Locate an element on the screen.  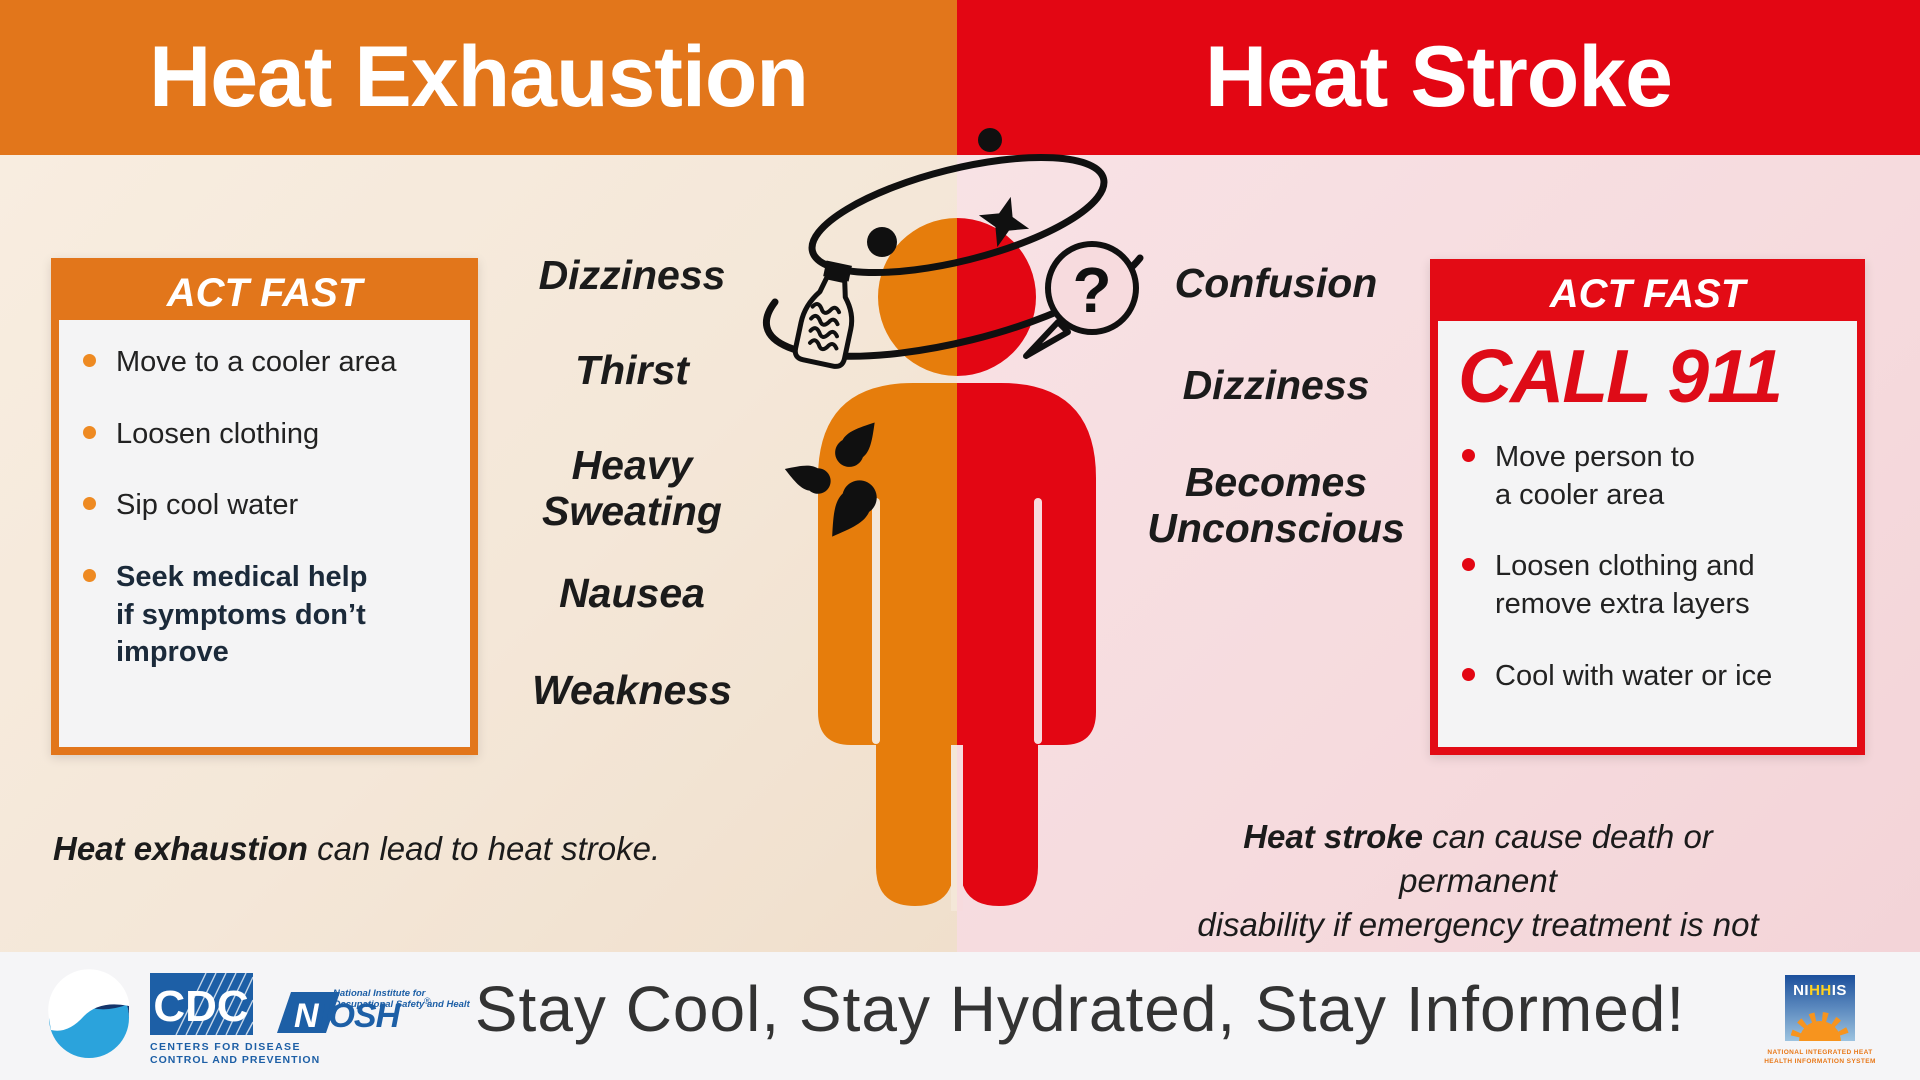
noaa-text: NOAA is located at coordinates (88, 995).